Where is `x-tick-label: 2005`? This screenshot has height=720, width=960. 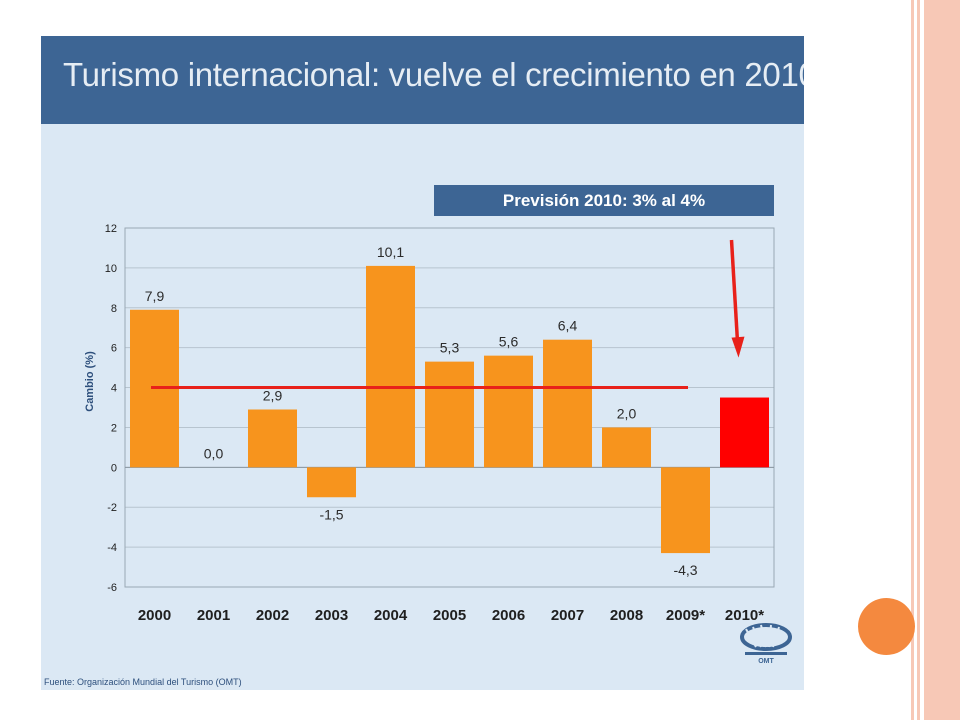 x-tick-label: 2005 is located at coordinates (449, 615).